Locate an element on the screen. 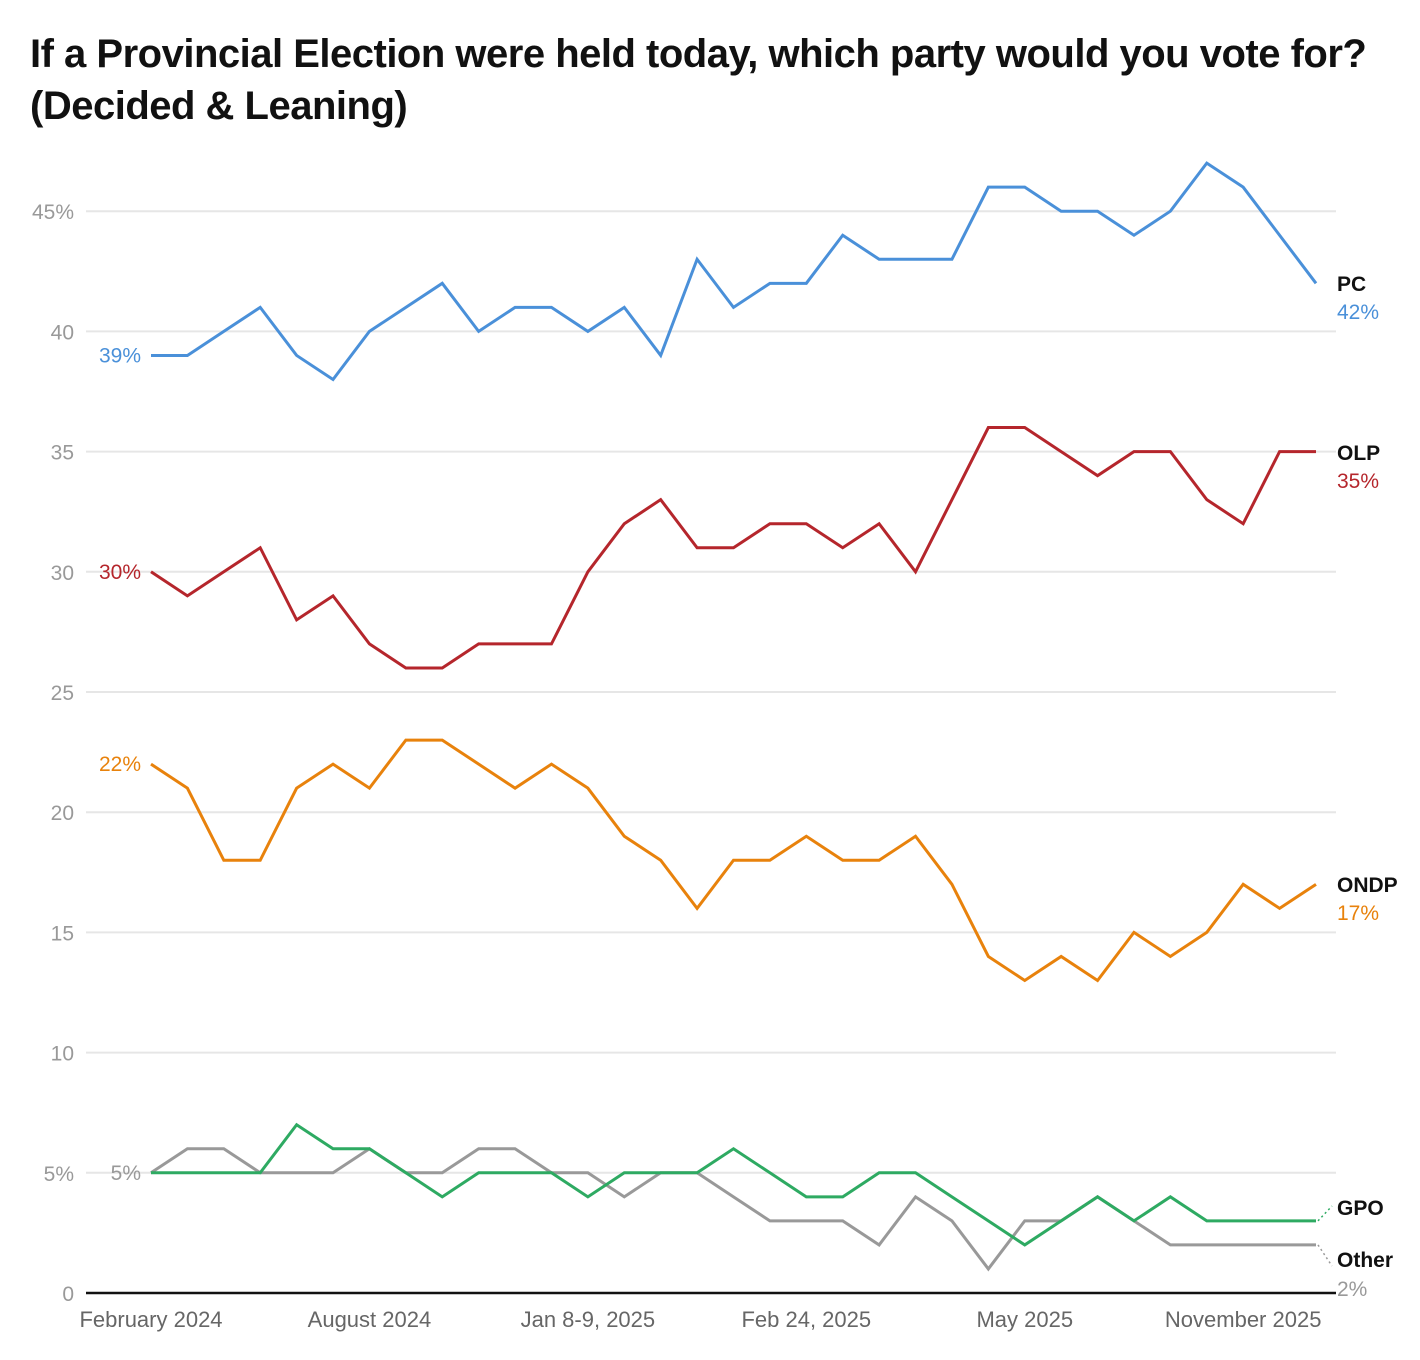 The image size is (1420, 1360). x-tick-label: November 2025 is located at coordinates (1243, 1319).